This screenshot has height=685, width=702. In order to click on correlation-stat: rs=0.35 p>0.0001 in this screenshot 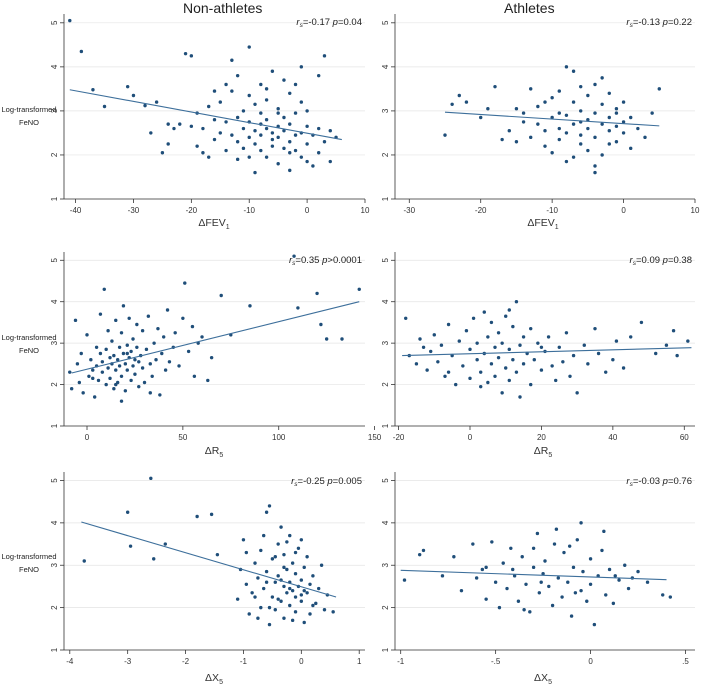, I will do `click(325, 261)`.